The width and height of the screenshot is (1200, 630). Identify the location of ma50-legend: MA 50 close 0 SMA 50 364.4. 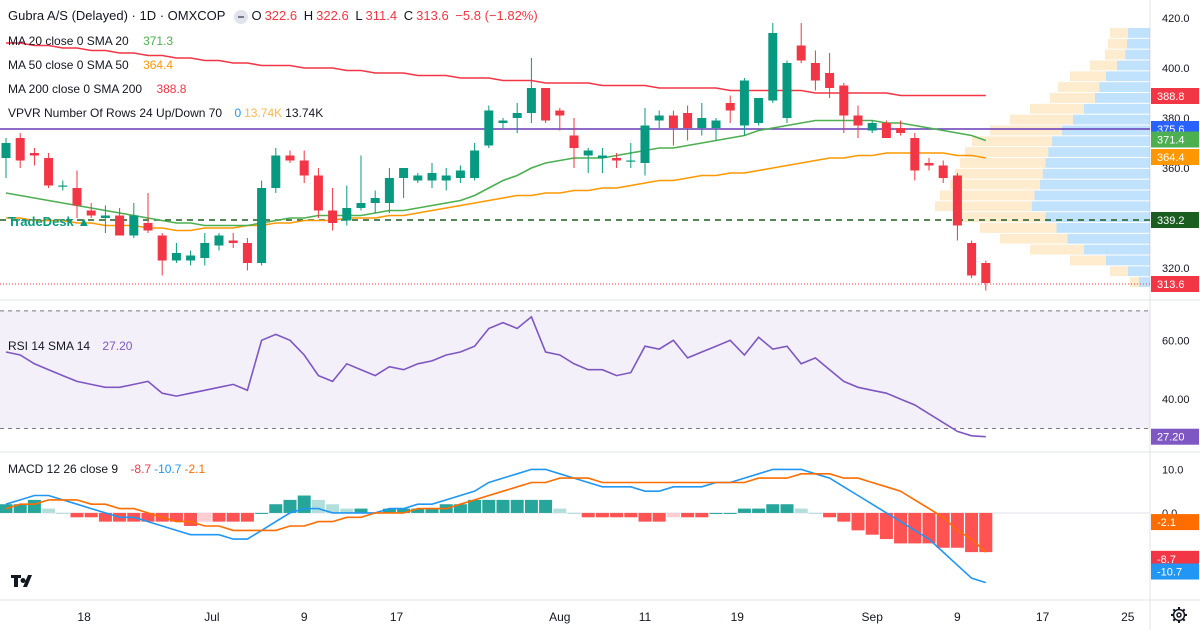
(92, 65).